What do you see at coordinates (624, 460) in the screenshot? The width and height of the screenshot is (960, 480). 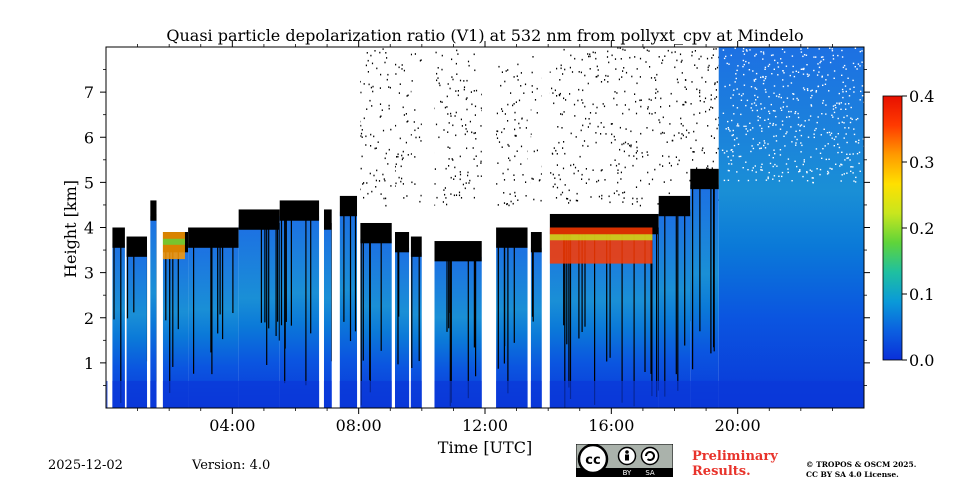 I see `cc-license-badge: cc BY SA` at bounding box center [624, 460].